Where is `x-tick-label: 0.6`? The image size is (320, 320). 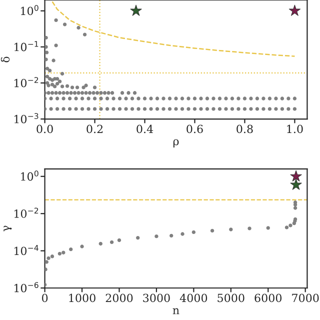 x-tick-label: 0.6 is located at coordinates (194, 129).